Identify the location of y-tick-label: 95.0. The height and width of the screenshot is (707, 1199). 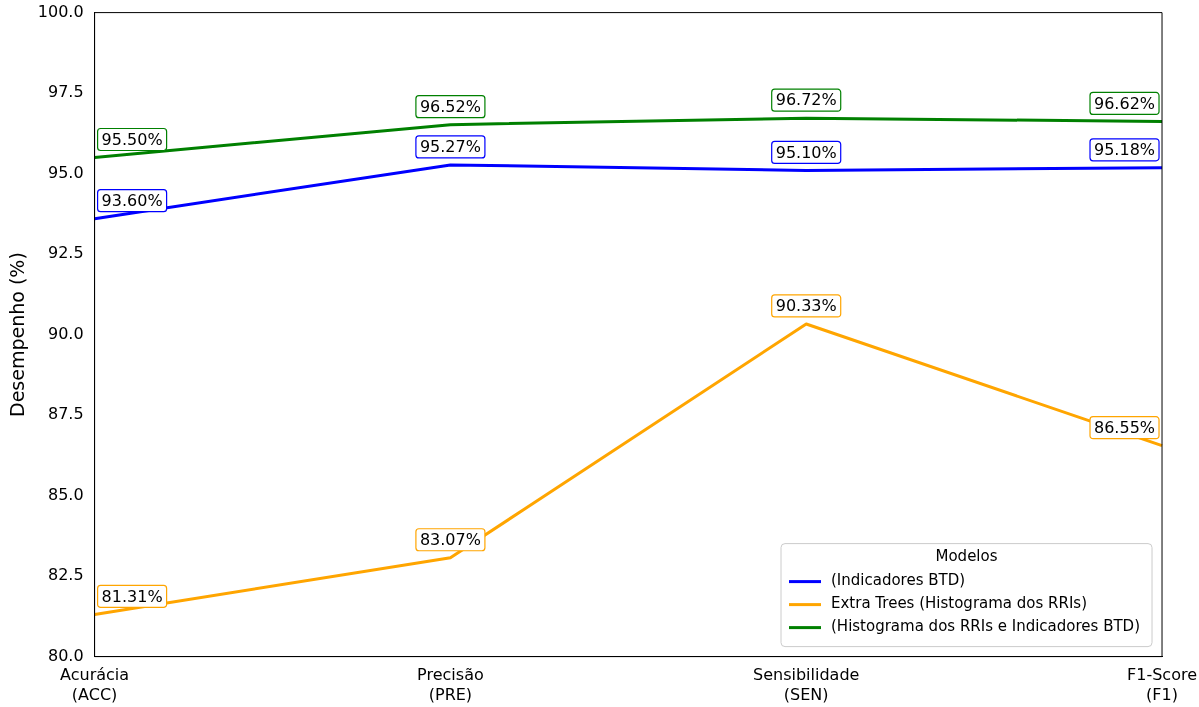
(65, 172).